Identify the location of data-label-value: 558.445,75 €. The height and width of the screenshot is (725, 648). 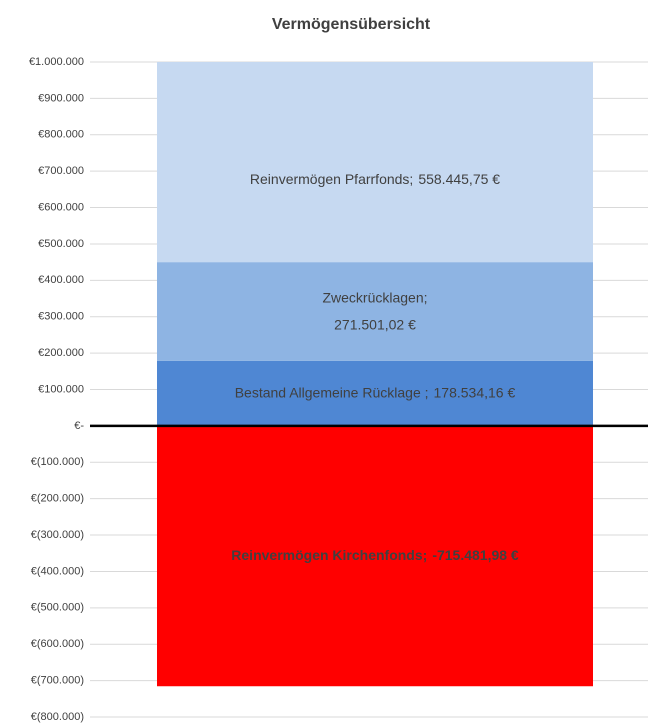
(459, 179).